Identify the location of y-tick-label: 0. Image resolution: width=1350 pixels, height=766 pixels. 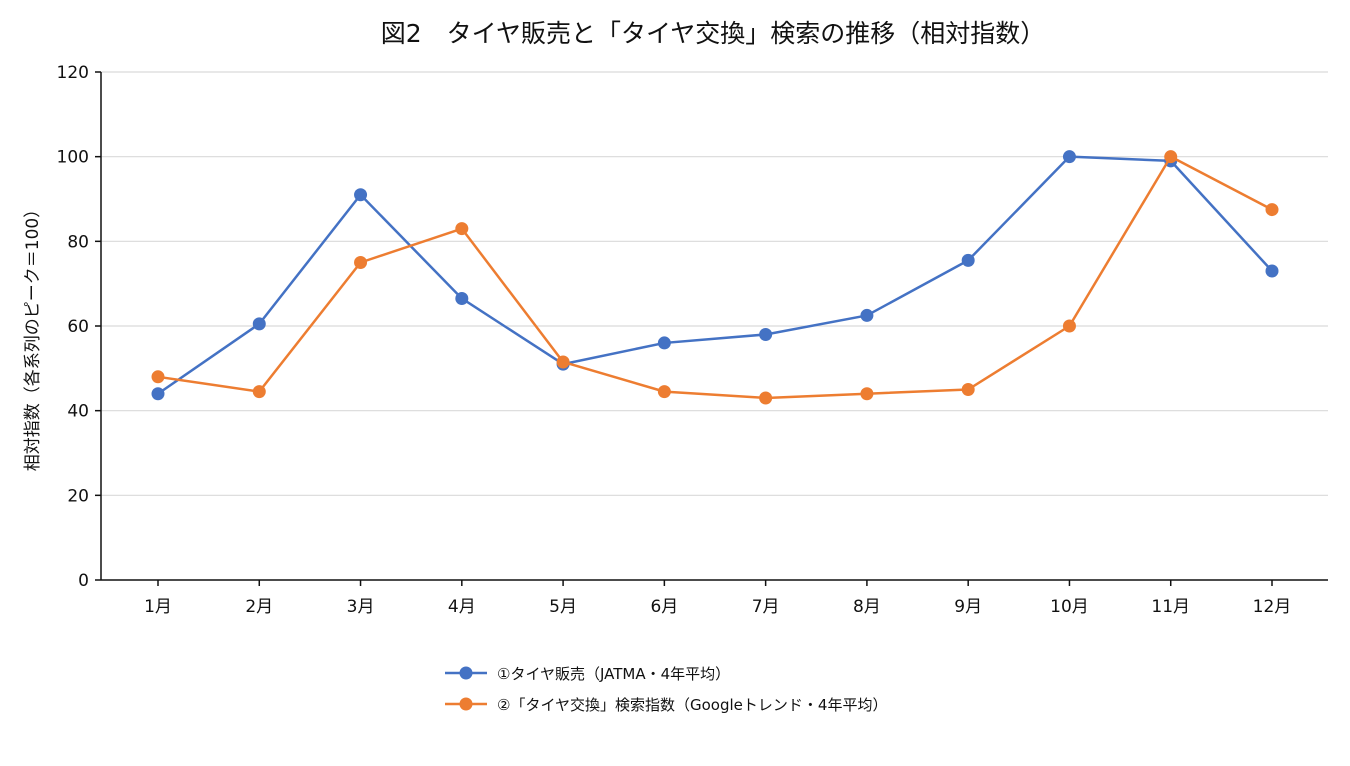
(83, 581).